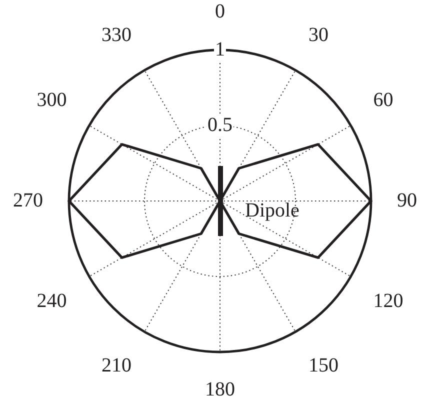  What do you see at coordinates (28, 200) in the screenshot?
I see `spoke-label: 270` at bounding box center [28, 200].